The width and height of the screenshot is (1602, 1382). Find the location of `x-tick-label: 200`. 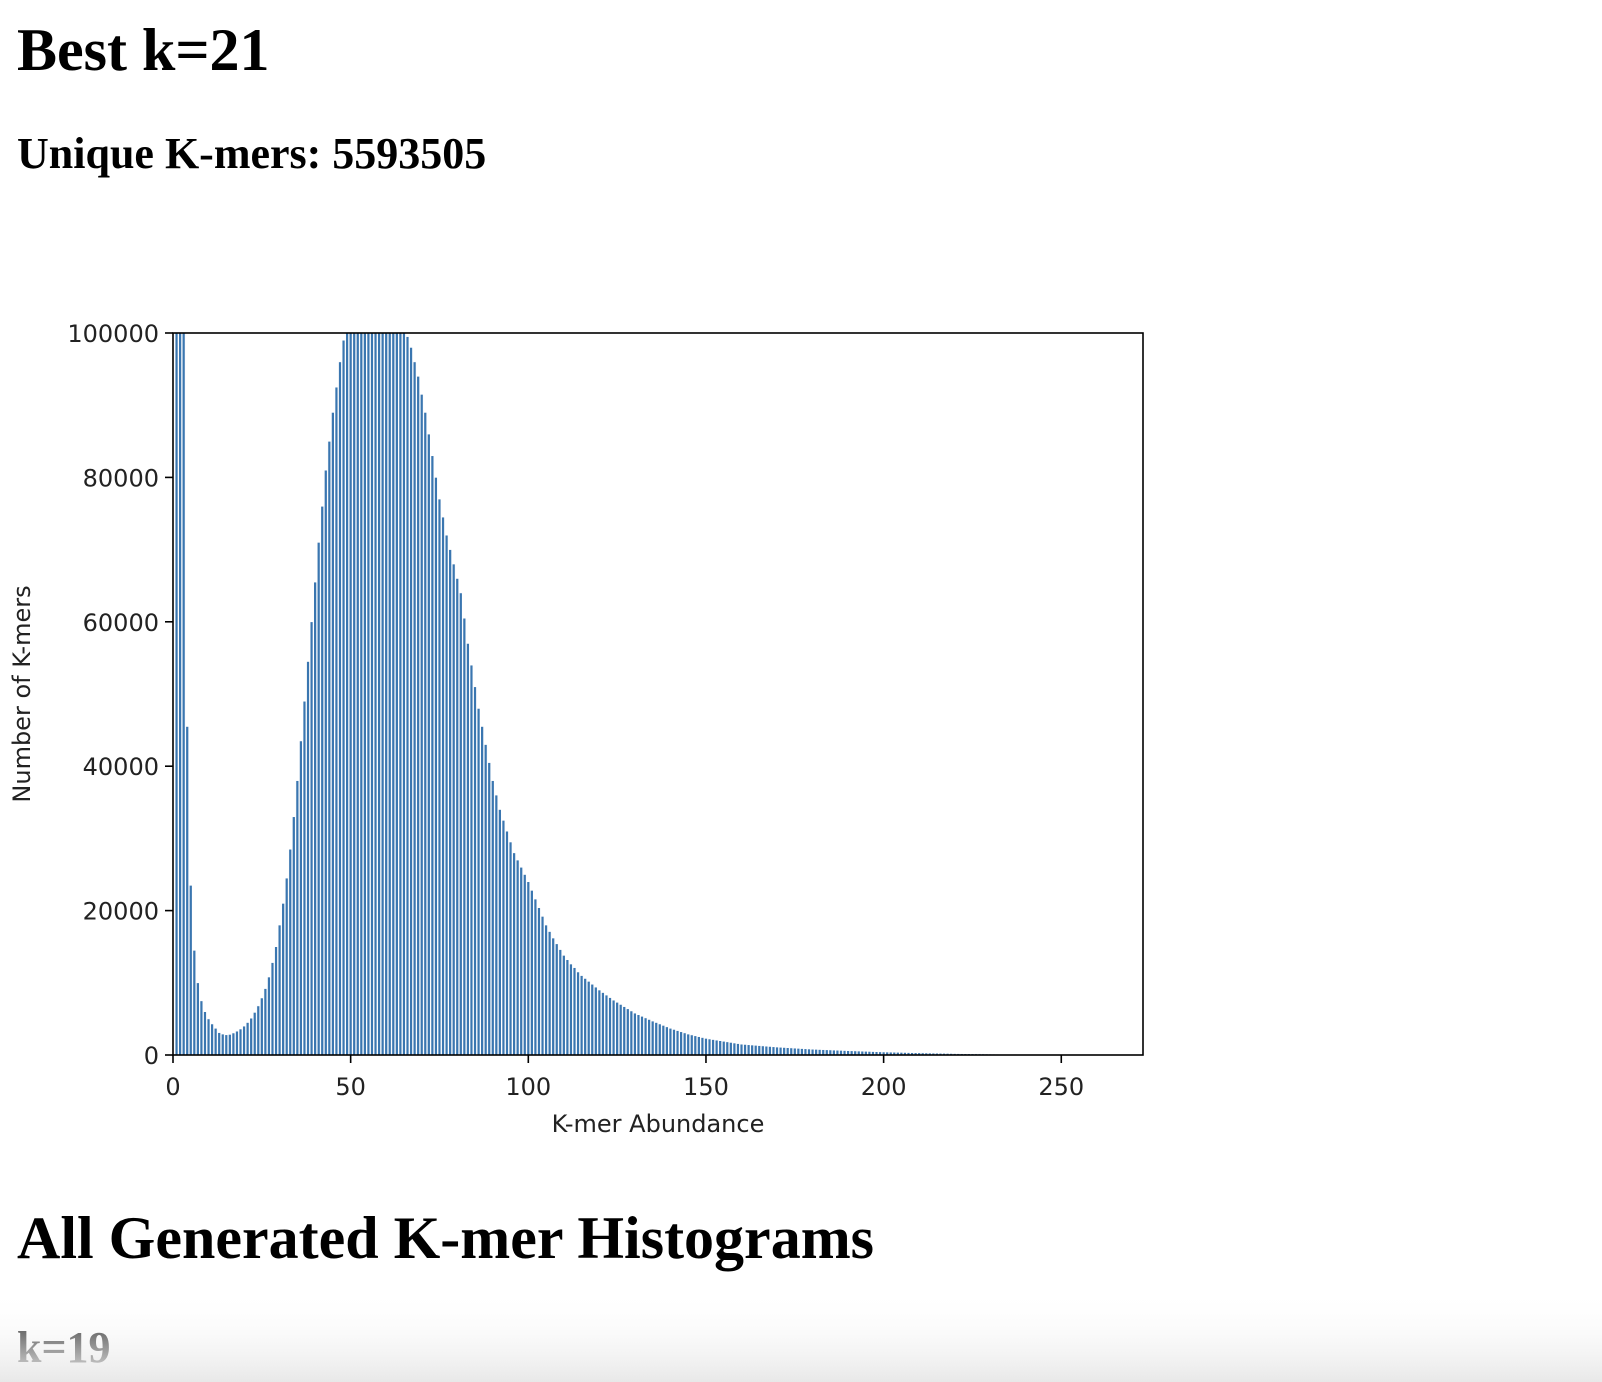

x-tick-label: 200 is located at coordinates (884, 1087).